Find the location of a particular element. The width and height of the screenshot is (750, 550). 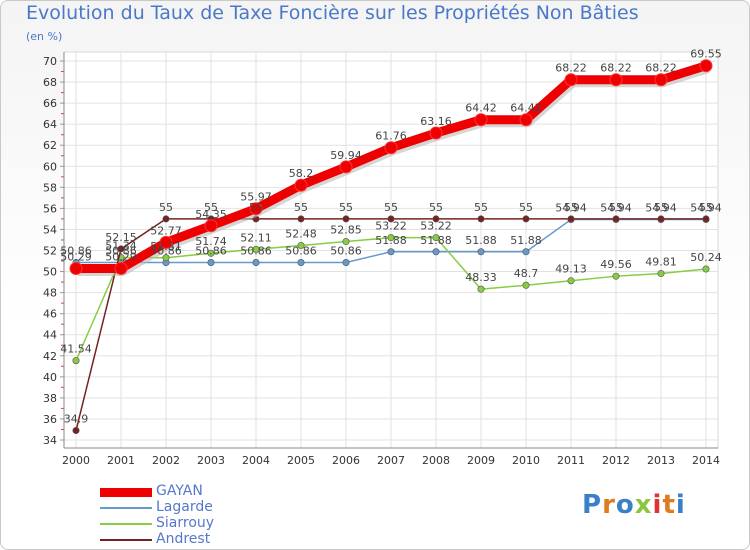

logo-letter: o is located at coordinates (625, 505).